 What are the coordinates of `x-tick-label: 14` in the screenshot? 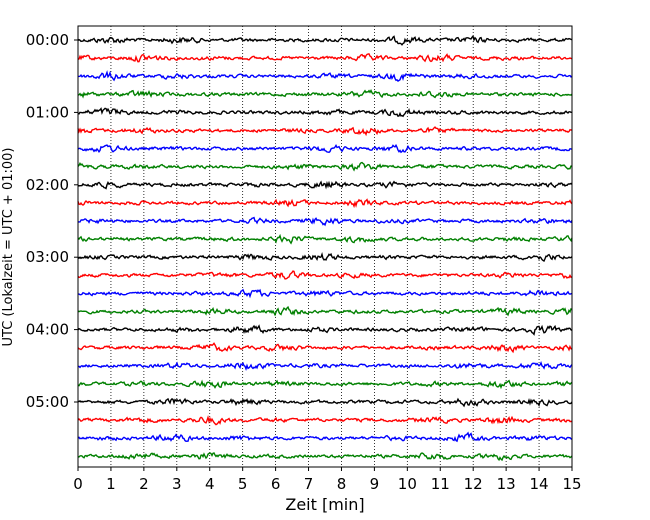 It's located at (539, 484).